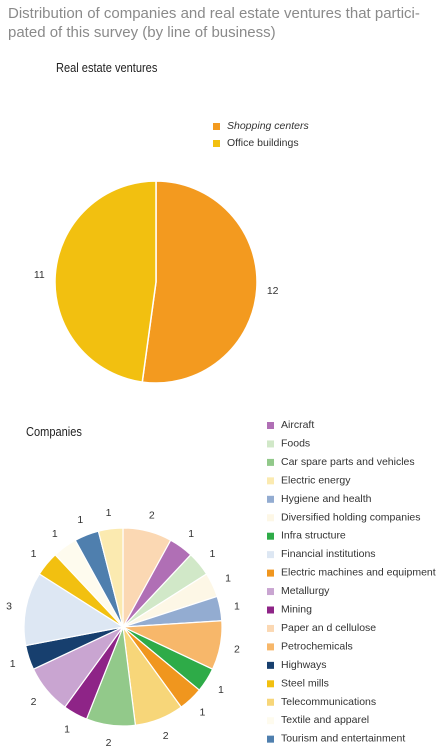 The width and height of the screenshot is (441, 752). What do you see at coordinates (270, 518) in the screenshot?
I see `legend-swatch-diversified-holding-companies` at bounding box center [270, 518].